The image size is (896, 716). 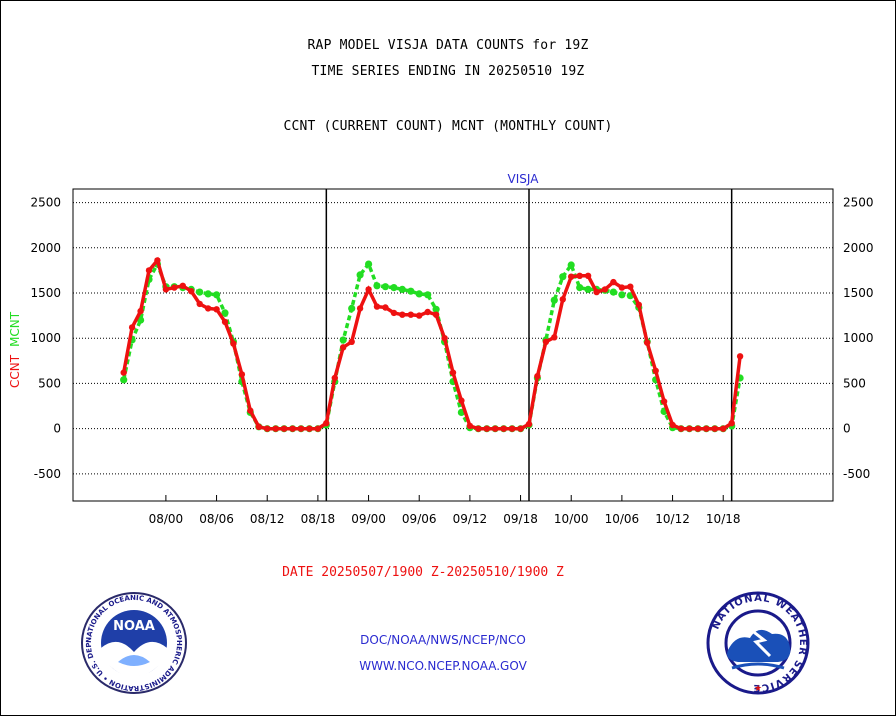 What do you see at coordinates (49, 383) in the screenshot?
I see `y-tick-label-left: 500` at bounding box center [49, 383].